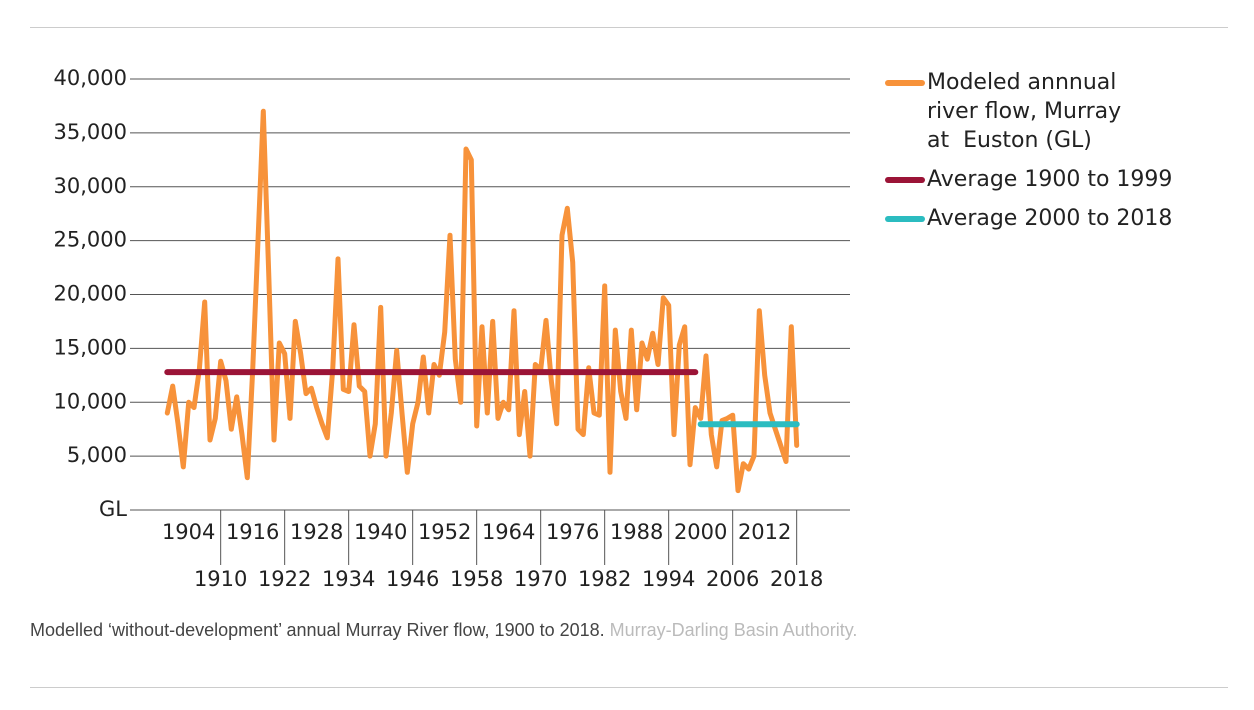 The image size is (1254, 710). I want to click on x-tick-label: 1988, so click(636, 532).